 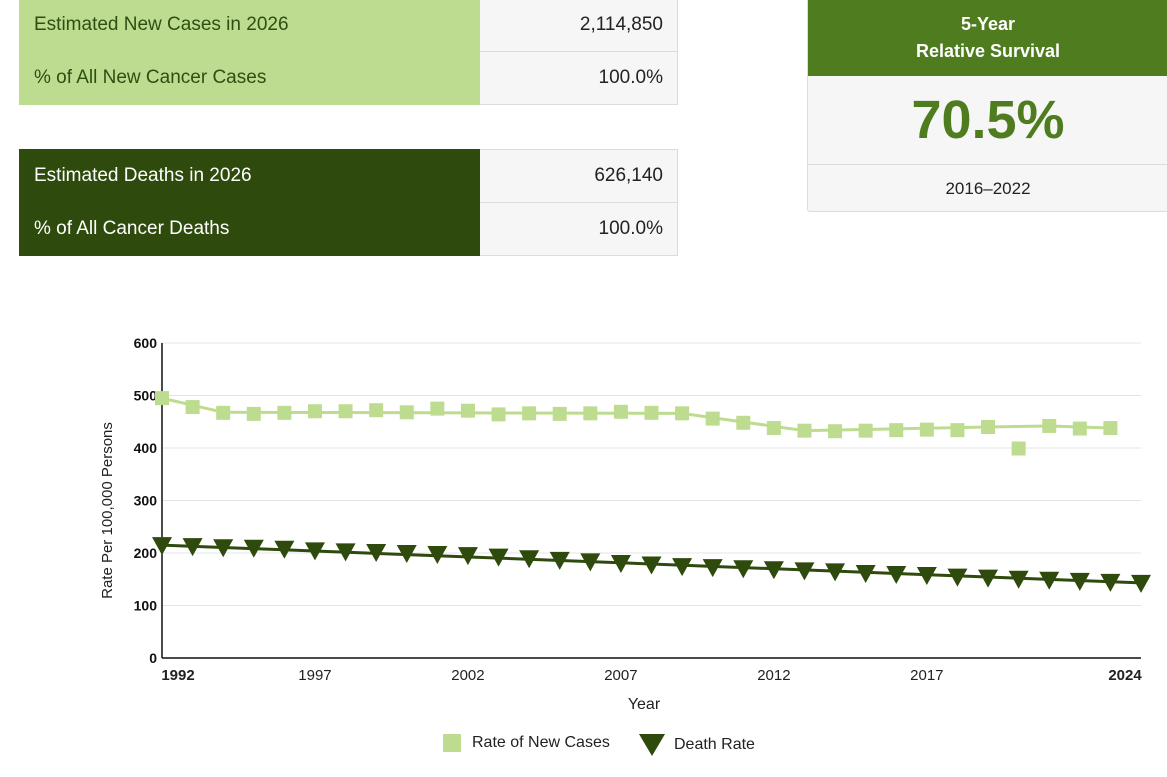 What do you see at coordinates (988, 188) in the screenshot?
I see `survival-years: 2016–2022` at bounding box center [988, 188].